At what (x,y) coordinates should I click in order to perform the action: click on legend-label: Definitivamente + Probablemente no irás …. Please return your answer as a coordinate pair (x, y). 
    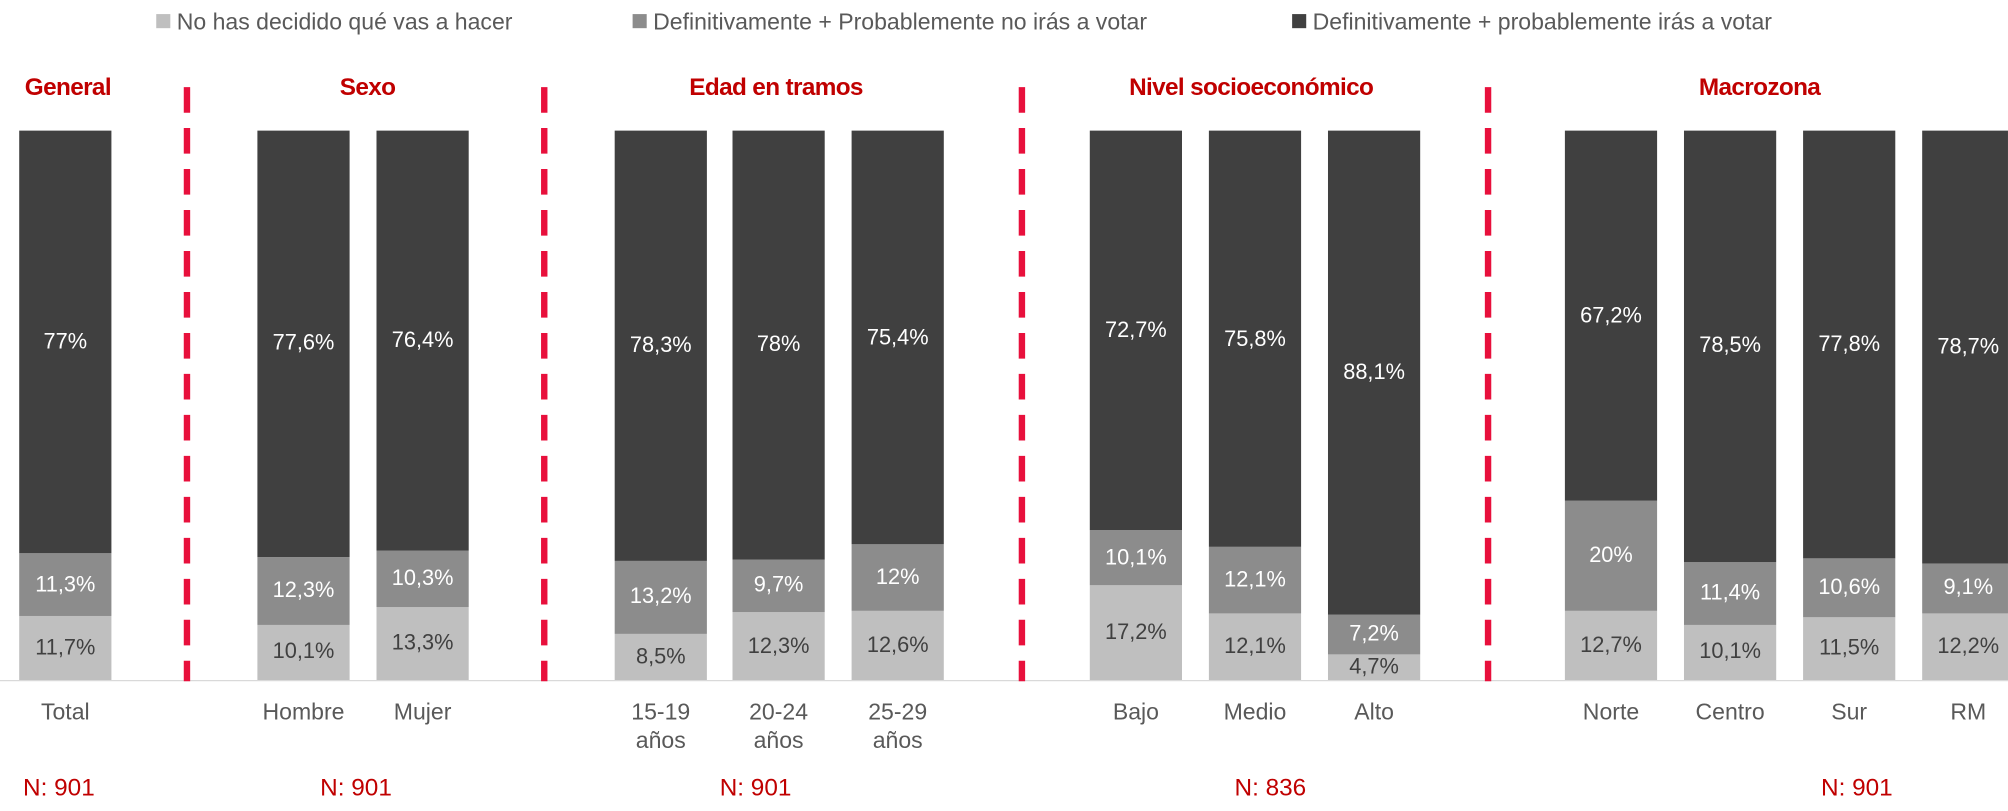
    Looking at the image, I should click on (900, 21).